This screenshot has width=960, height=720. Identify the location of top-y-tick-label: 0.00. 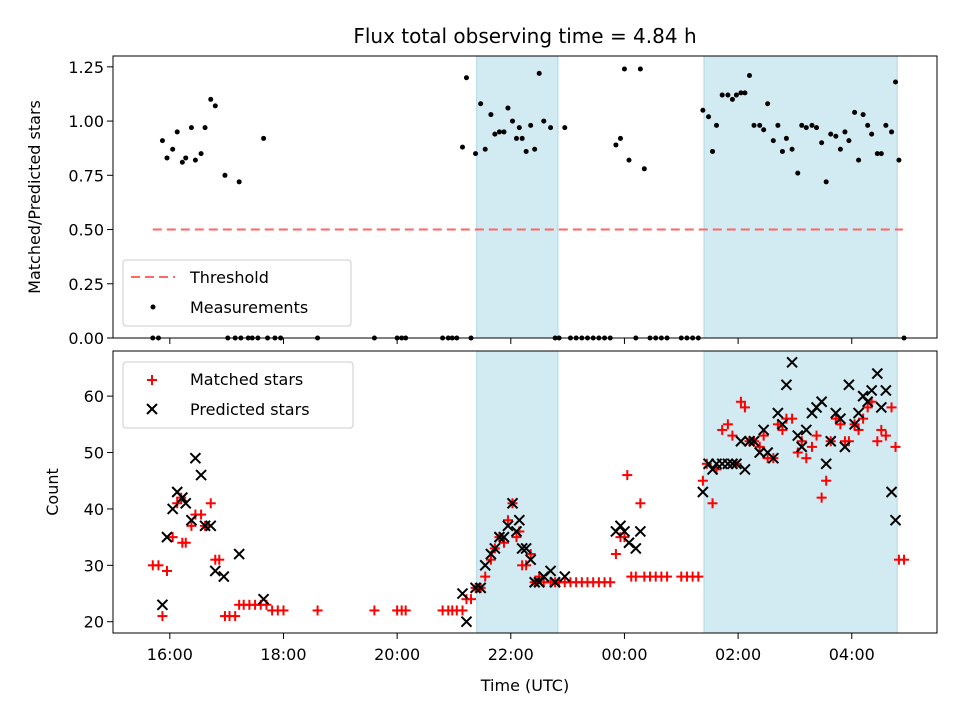
(86, 338).